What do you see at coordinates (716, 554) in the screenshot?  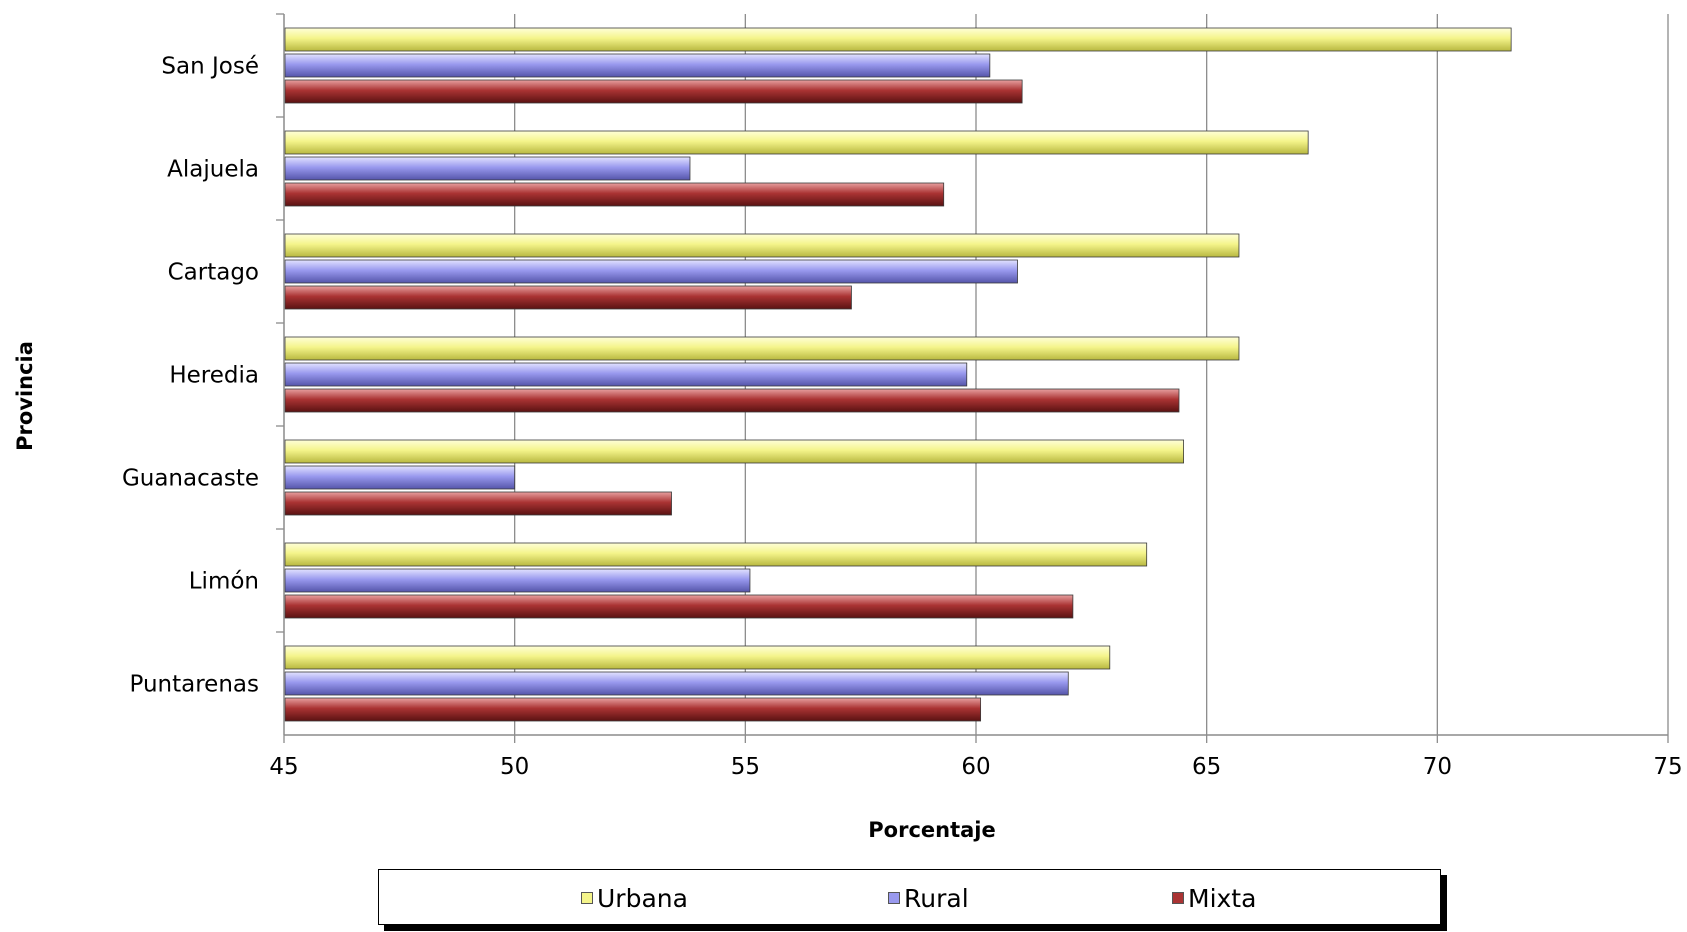 I see `bar-urbana-limon` at bounding box center [716, 554].